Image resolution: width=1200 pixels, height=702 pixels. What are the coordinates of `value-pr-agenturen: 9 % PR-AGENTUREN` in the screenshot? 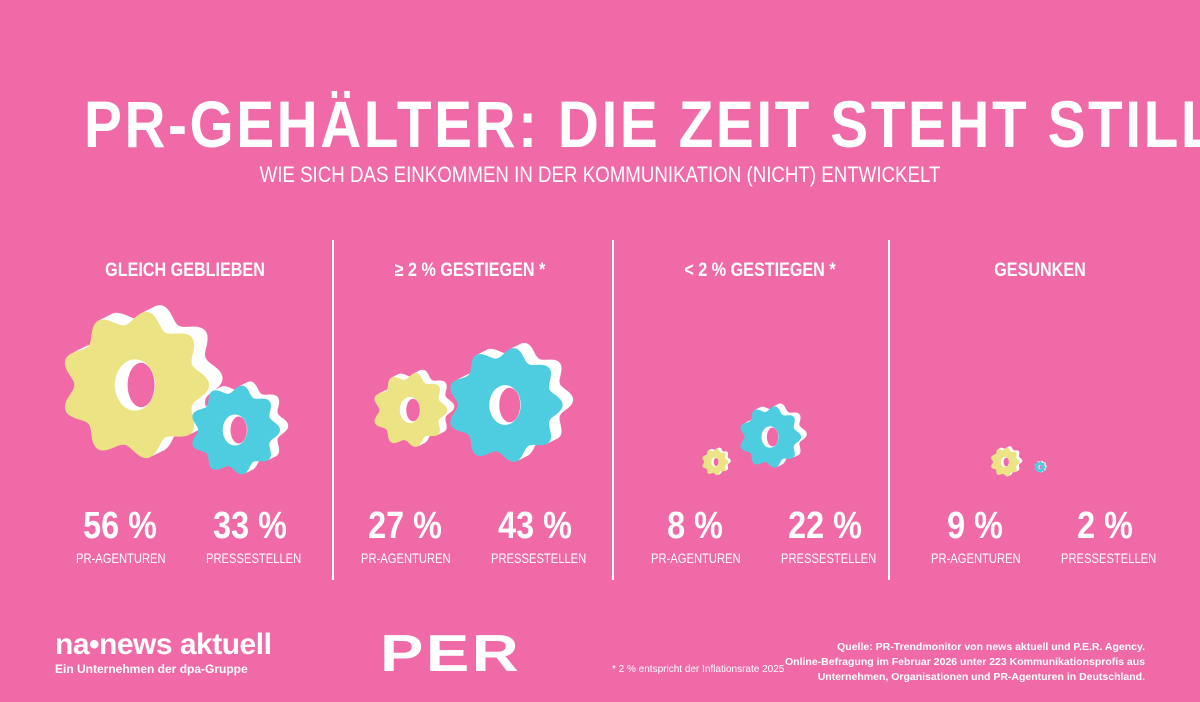 It's located at (975, 535).